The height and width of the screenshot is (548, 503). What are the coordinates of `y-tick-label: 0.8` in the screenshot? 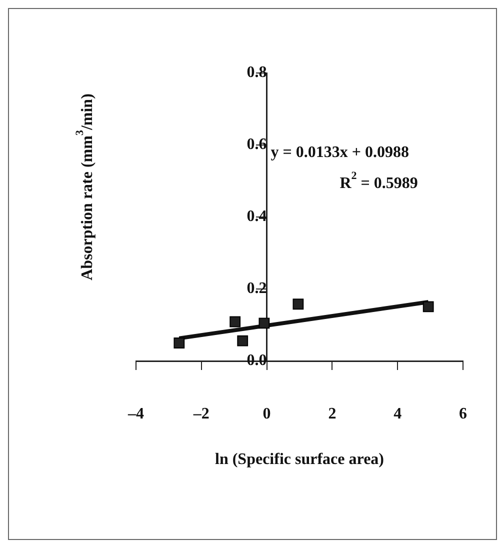 It's located at (256, 73).